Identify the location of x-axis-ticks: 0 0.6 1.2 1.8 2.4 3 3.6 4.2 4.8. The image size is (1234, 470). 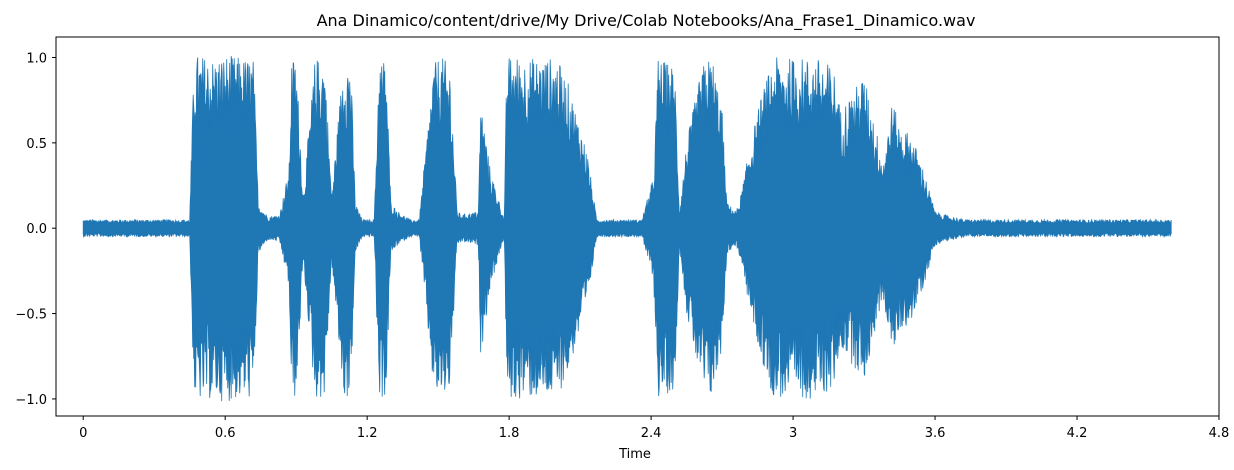
(654, 428).